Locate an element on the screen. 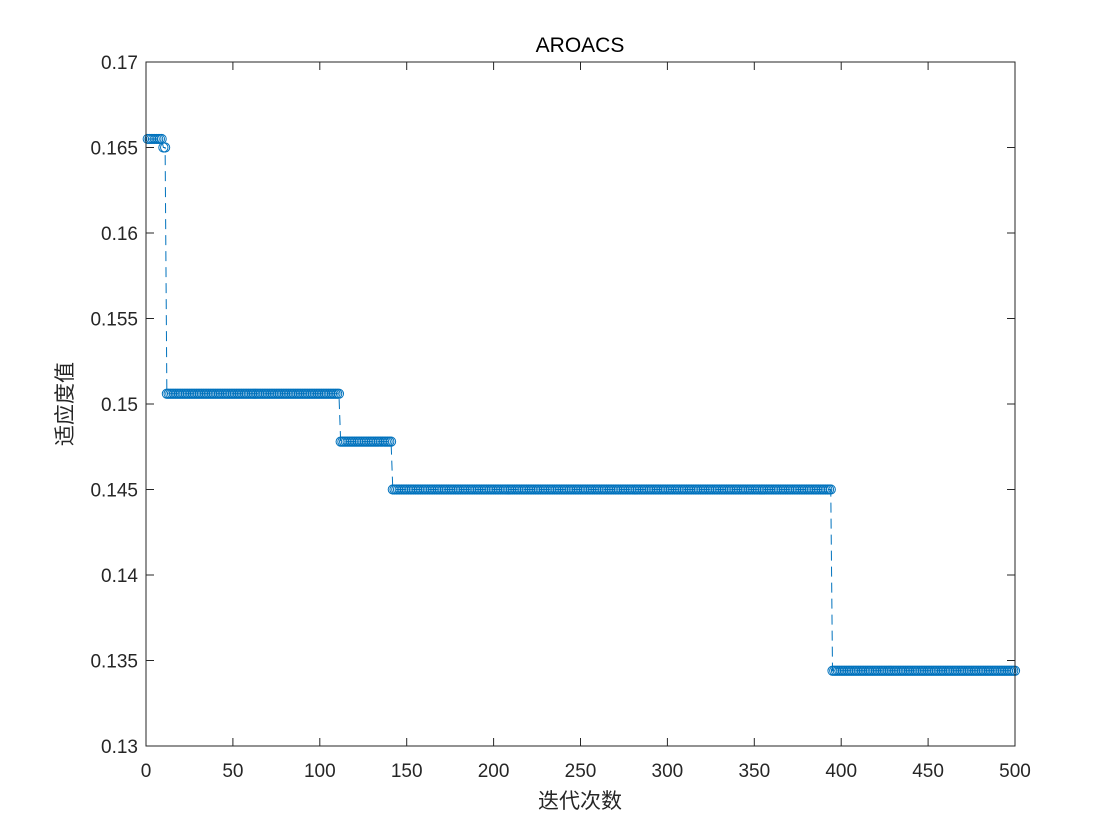  x-tick-label: 100 is located at coordinates (320, 771).